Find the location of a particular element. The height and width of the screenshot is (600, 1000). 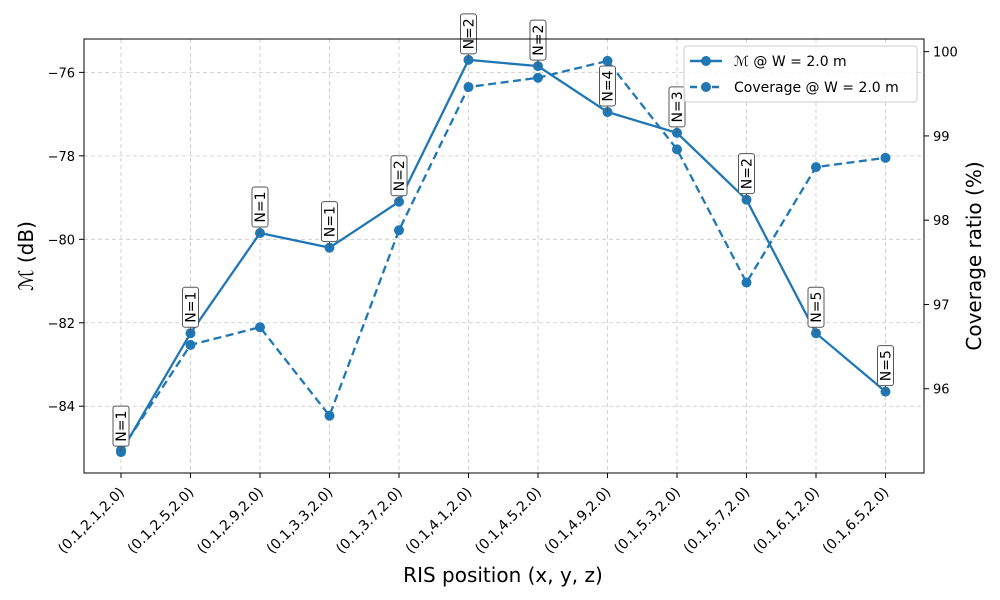

y-right-tick-label: 99 is located at coordinates (941, 137).